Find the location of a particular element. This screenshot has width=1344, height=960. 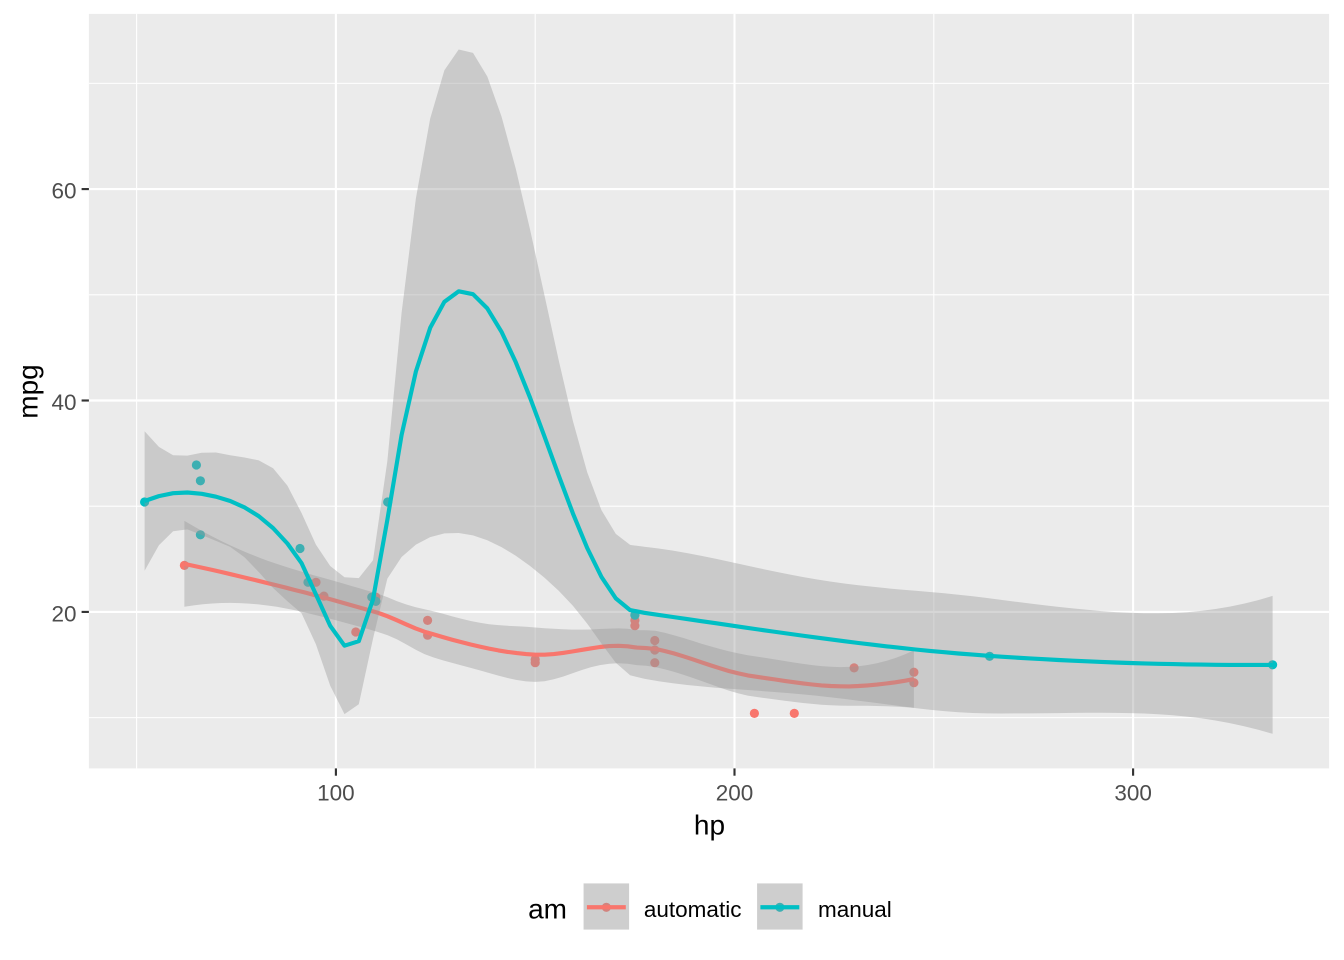

svg-text: 300 is located at coordinates (1133, 793).